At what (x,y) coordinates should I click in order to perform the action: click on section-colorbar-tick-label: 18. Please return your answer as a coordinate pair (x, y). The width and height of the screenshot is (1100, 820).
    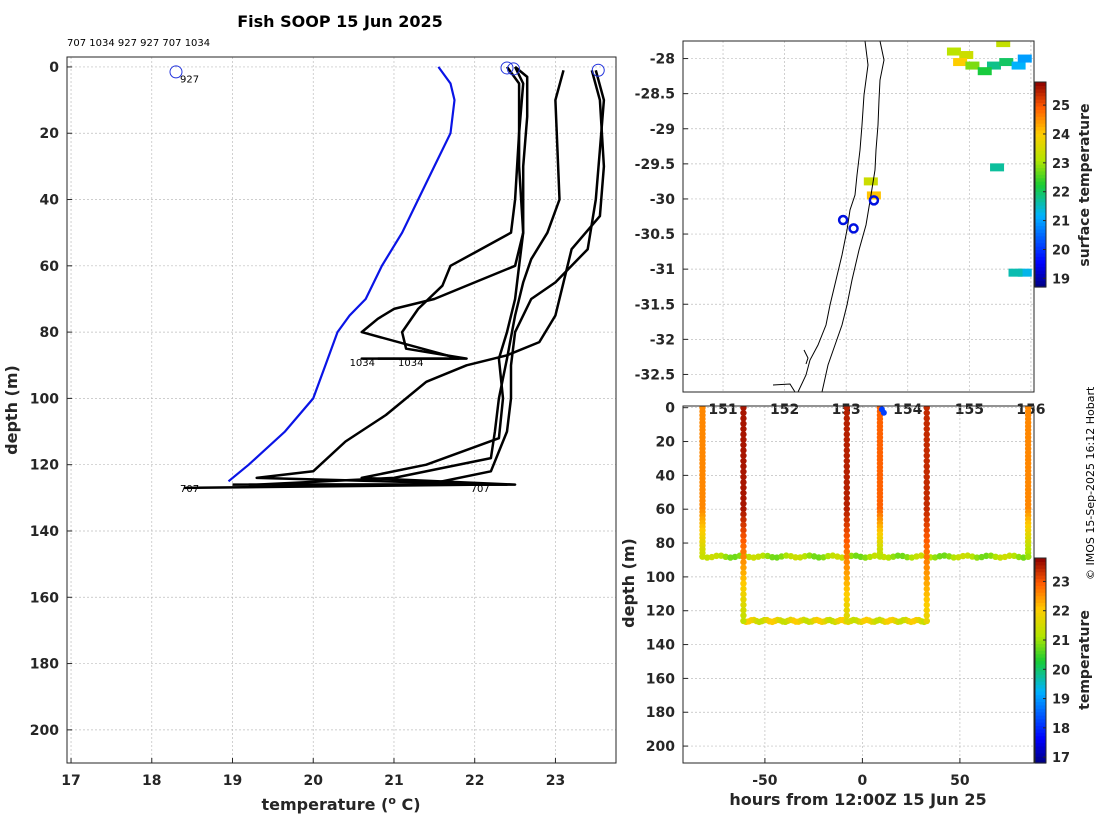
    Looking at the image, I should click on (1061, 729).